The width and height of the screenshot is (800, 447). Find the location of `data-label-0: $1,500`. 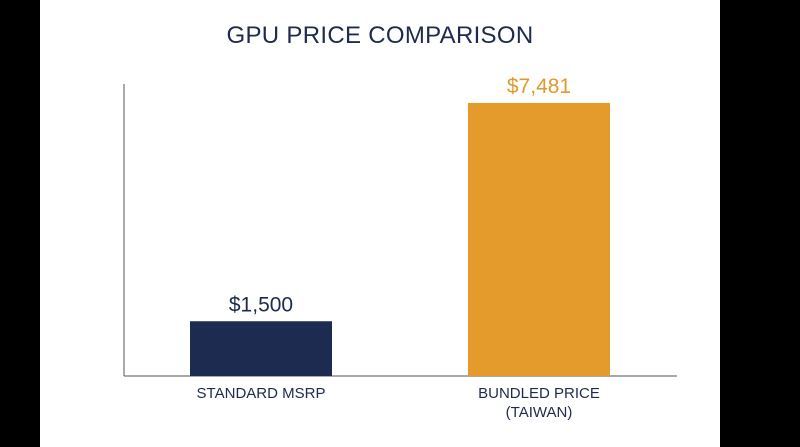

data-label-0: $1,500 is located at coordinates (261, 304).